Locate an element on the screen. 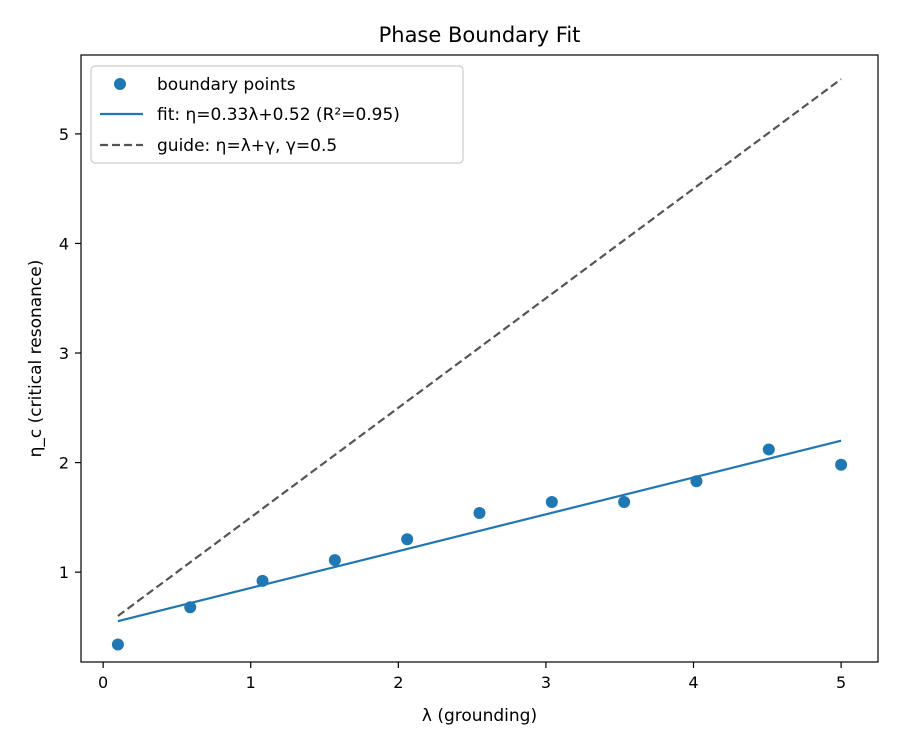 The image size is (900, 754). y-tick-label: 4 is located at coordinates (64, 243).